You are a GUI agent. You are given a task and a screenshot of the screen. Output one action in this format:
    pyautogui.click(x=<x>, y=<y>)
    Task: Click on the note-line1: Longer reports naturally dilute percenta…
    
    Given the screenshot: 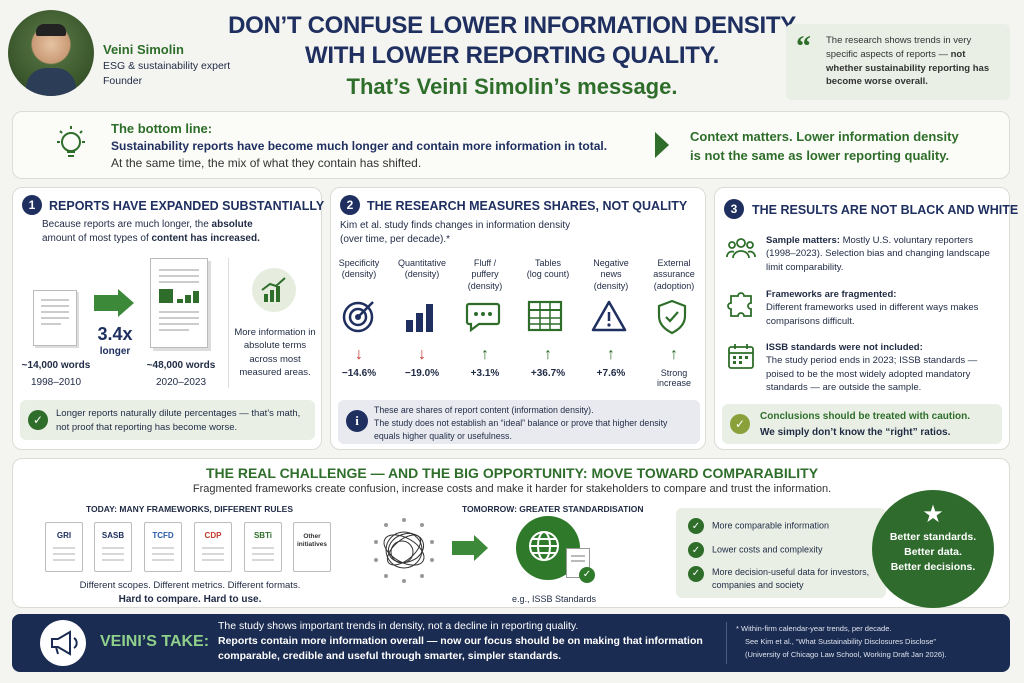 What is the action you would take?
    pyautogui.click(x=178, y=413)
    